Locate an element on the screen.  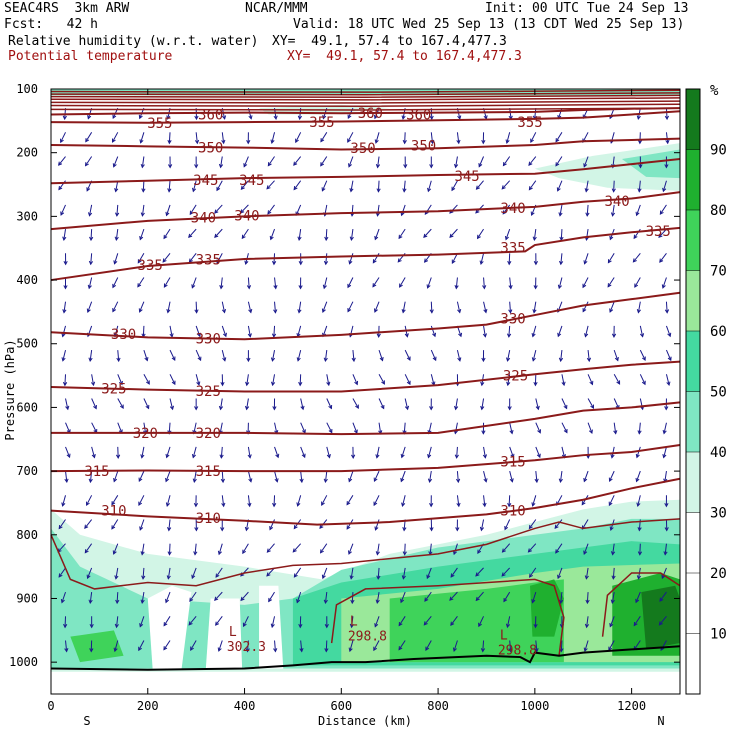
contour-label: 330 is located at coordinates (123, 335).